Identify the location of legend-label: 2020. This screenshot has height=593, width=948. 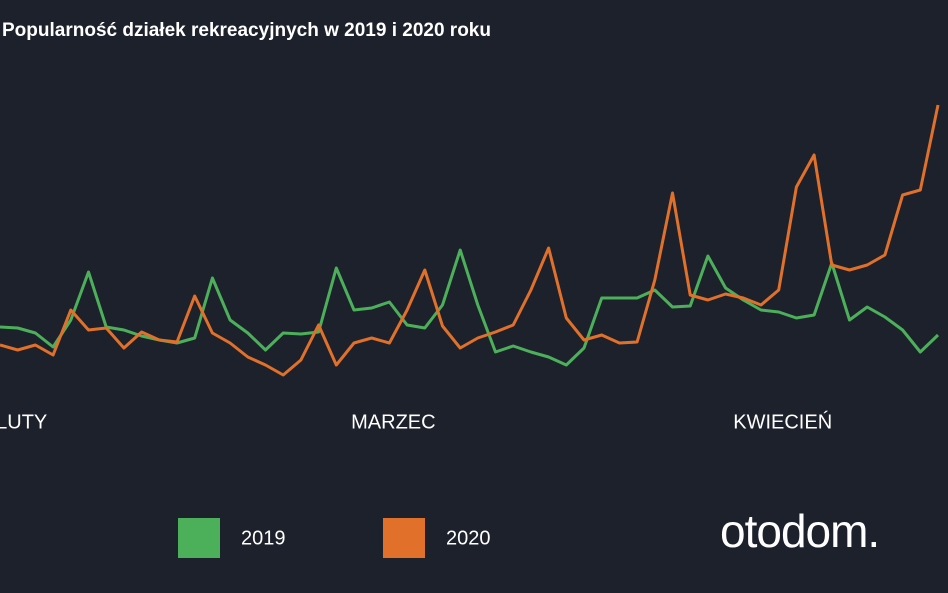
(468, 538).